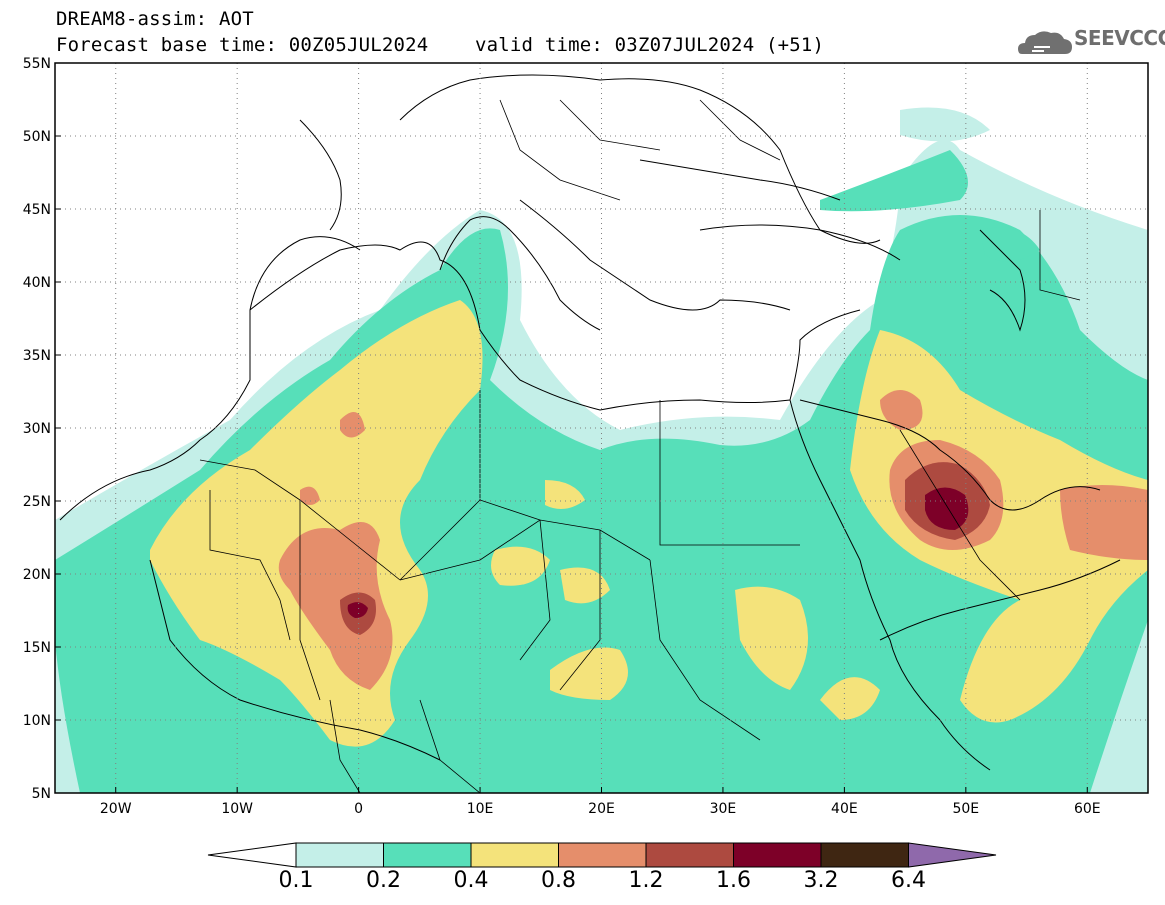 Image resolution: width=1165 pixels, height=905 pixels. What do you see at coordinates (844, 809) in the screenshot?
I see `lon-label: 40E` at bounding box center [844, 809].